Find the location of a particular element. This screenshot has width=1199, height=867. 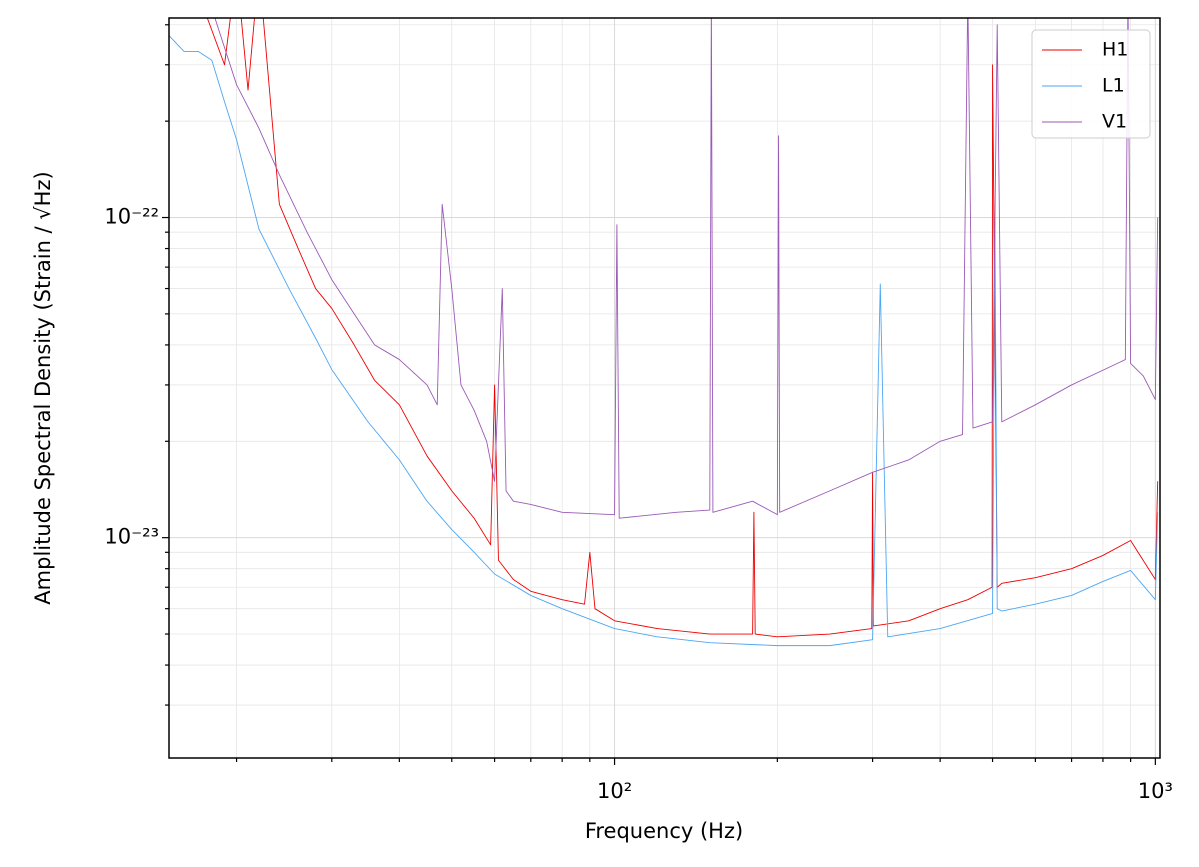

x-axis-label: Frequency (Hz) is located at coordinates (664, 831).